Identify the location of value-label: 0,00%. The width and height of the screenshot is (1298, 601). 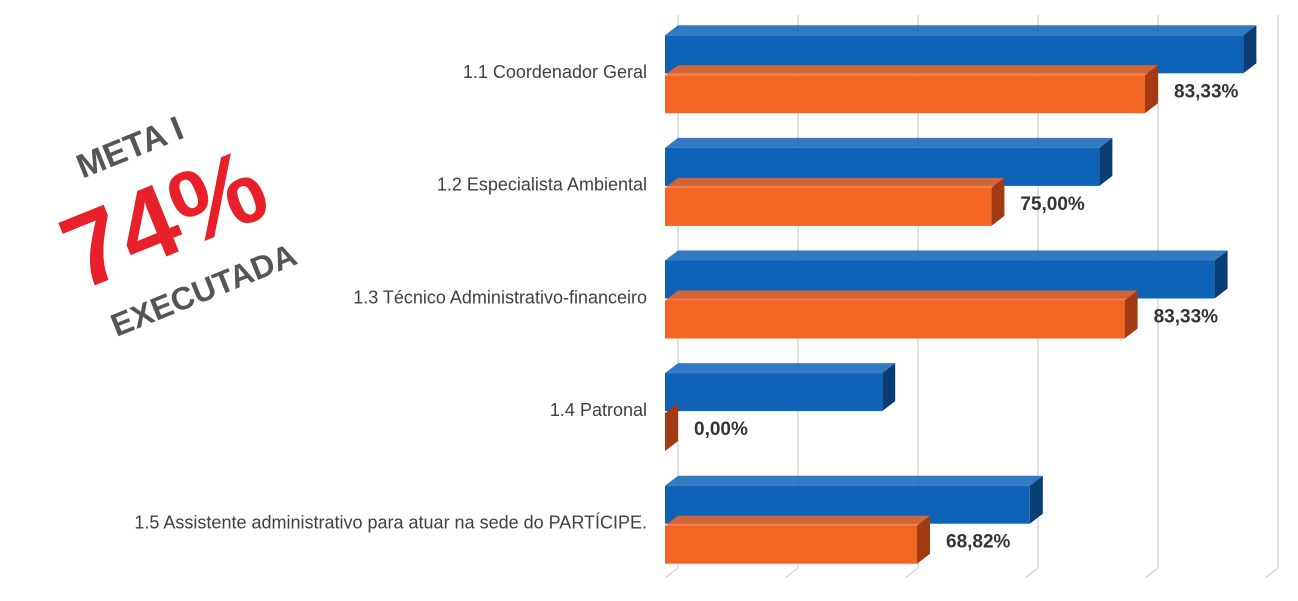
(721, 429).